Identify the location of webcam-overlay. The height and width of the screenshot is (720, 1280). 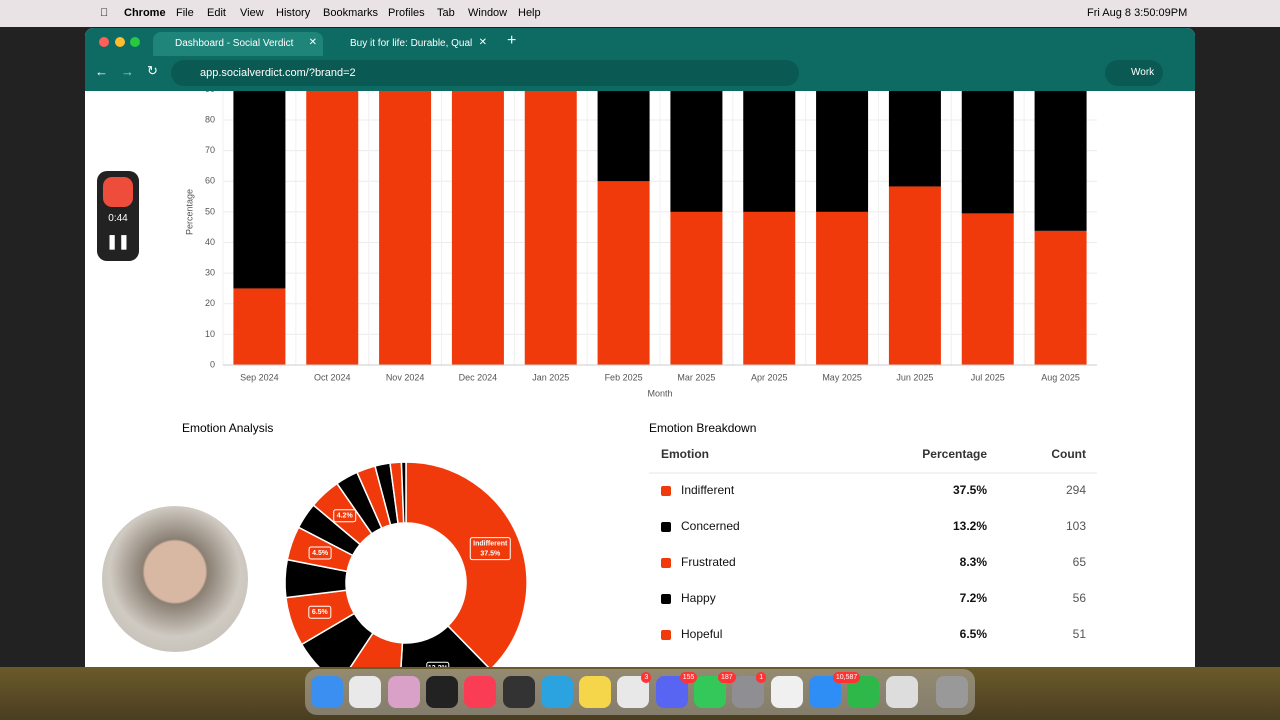
(175, 579).